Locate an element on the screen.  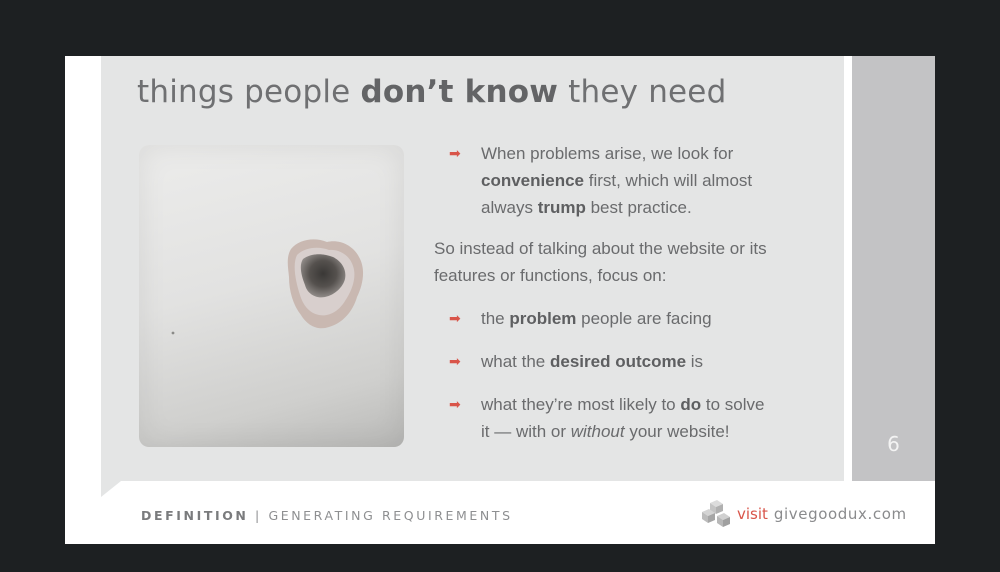
footer-section-label: DEFINITION | GENERATING REQUIREMENTS is located at coordinates (327, 515).